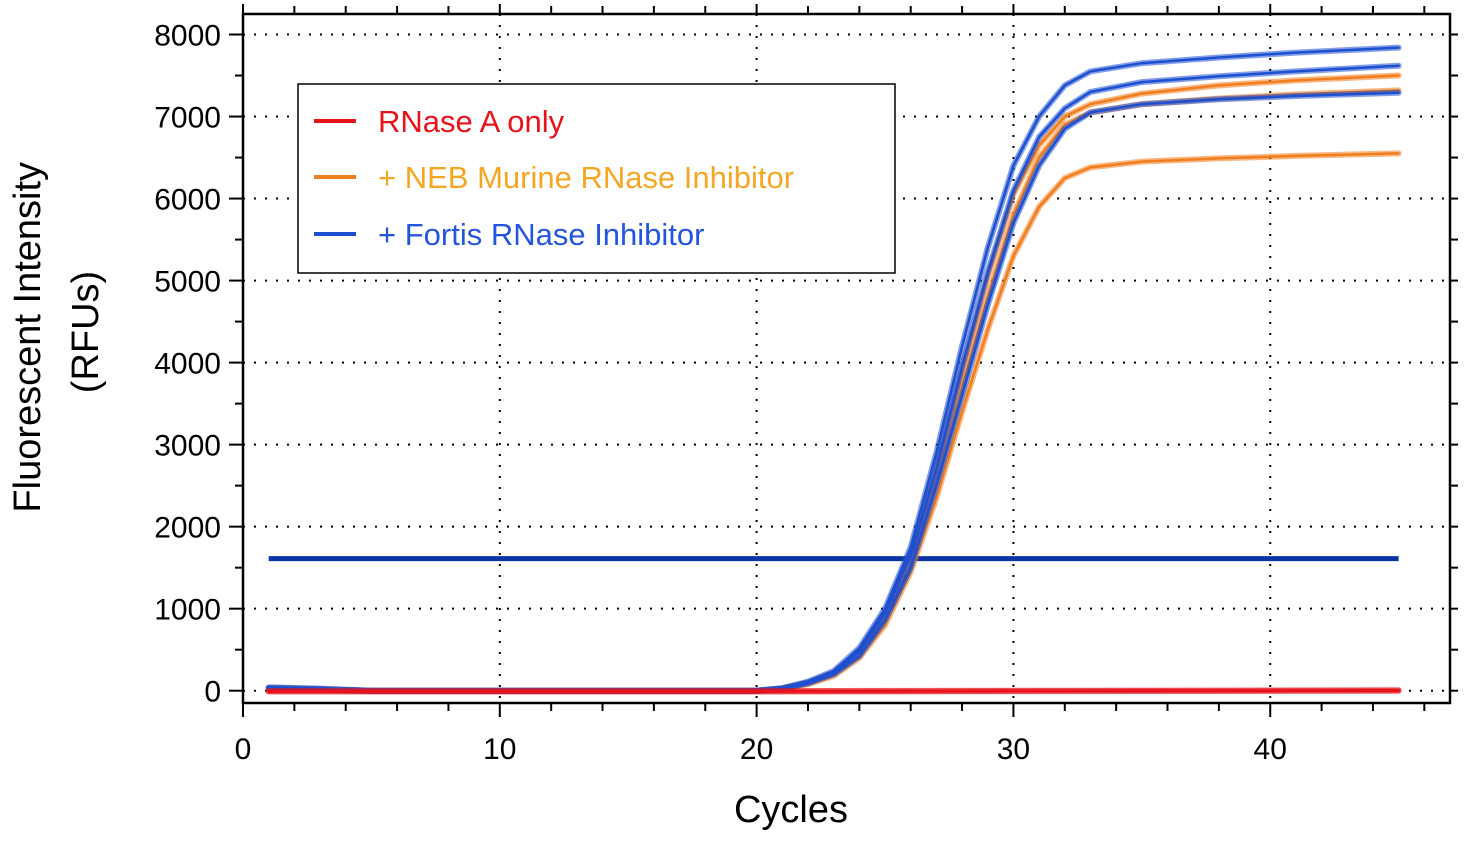  What do you see at coordinates (586, 177) in the screenshot?
I see `legend-label-neb: + NEB Murine RNase Inhibitor` at bounding box center [586, 177].